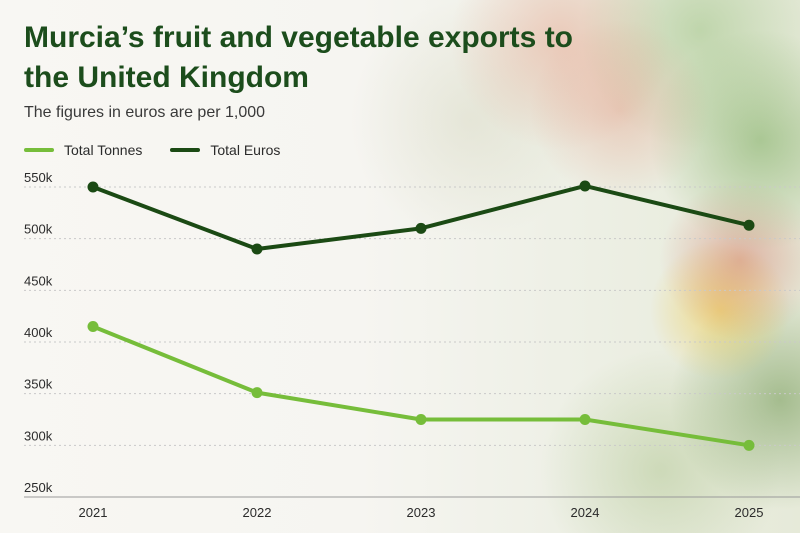 This screenshot has width=800, height=533. What do you see at coordinates (585, 512) in the screenshot?
I see `x-tick-label: 2024` at bounding box center [585, 512].